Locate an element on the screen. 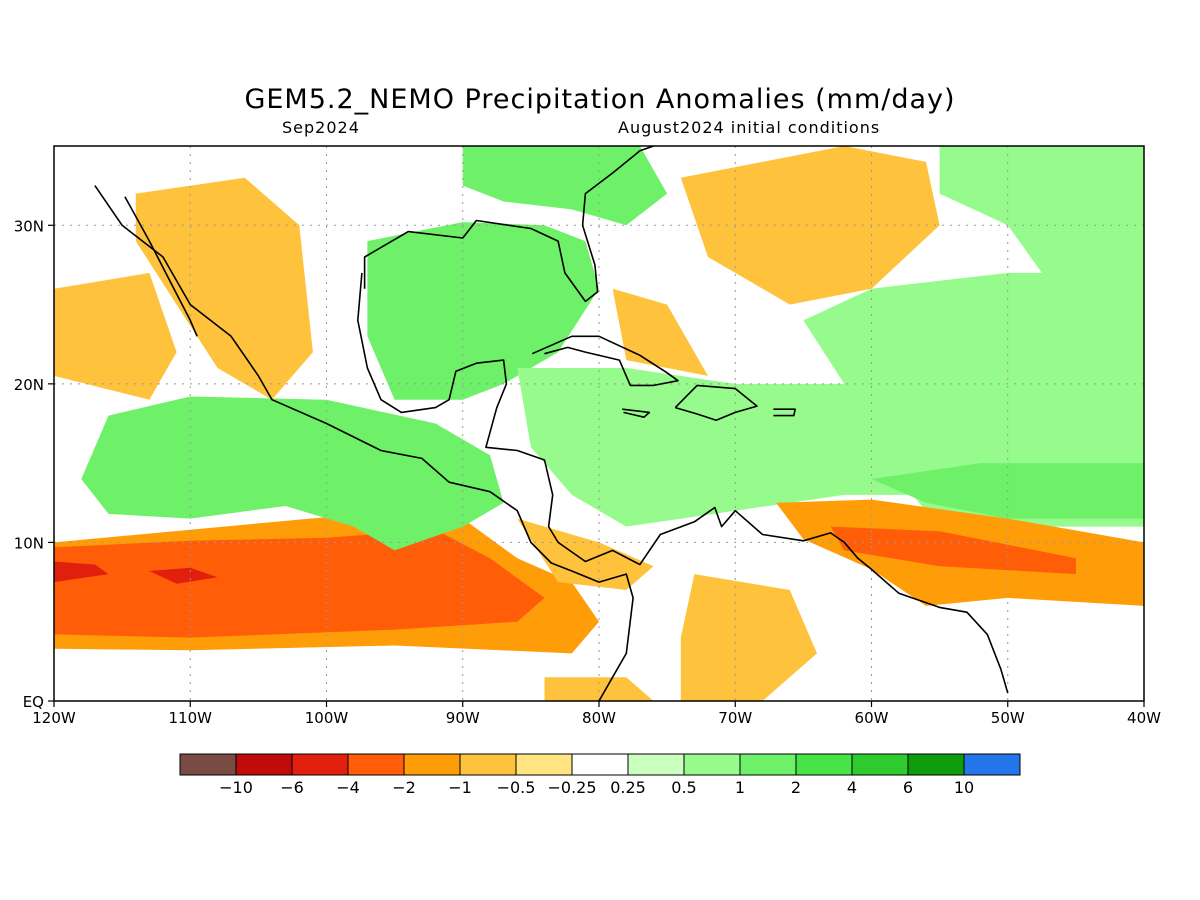  lon-tick-label: 90W is located at coordinates (463, 718).